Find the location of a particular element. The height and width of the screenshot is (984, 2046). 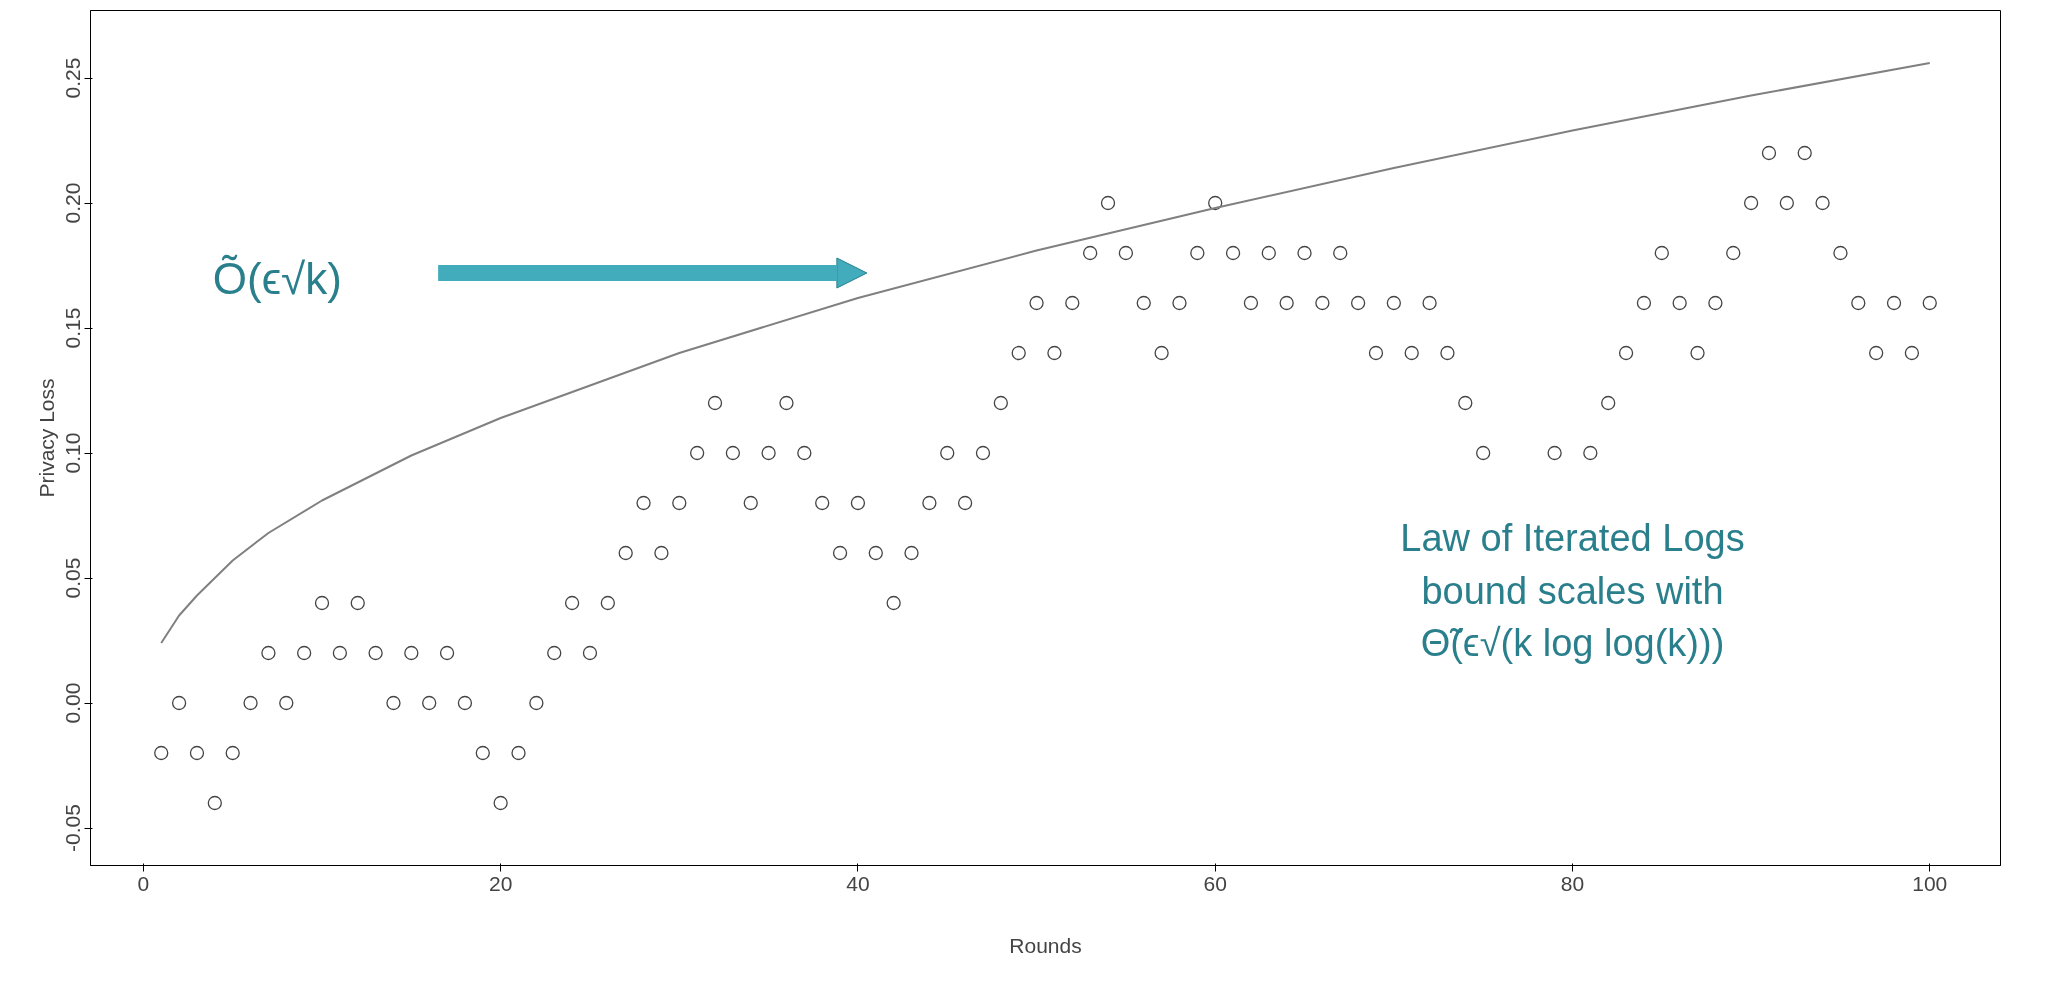

x-tick-label: 20 is located at coordinates (500, 883).